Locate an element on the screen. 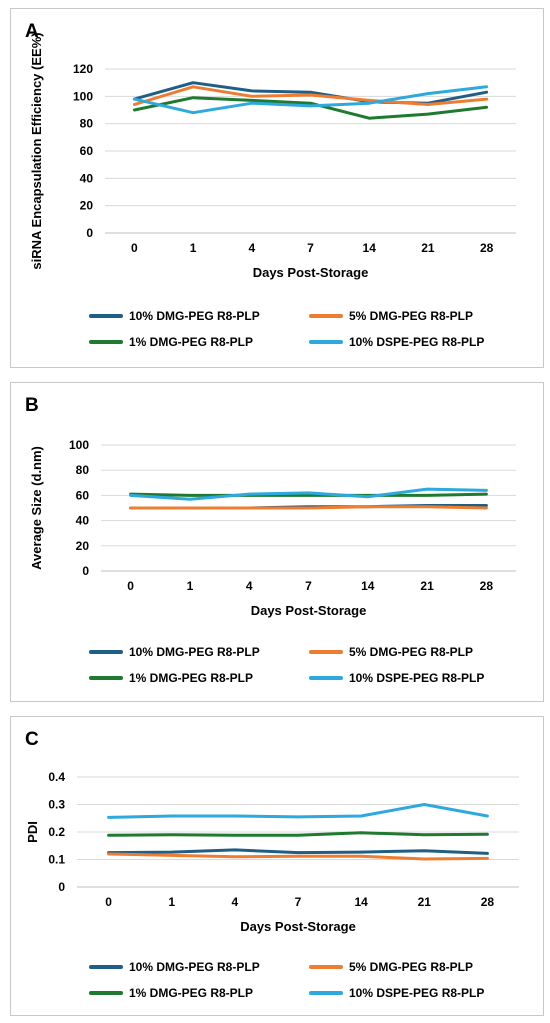 The height and width of the screenshot is (1023, 550). y-axis-title: siRNA Encapsulation Efficiency (EE%) is located at coordinates (36, 150).